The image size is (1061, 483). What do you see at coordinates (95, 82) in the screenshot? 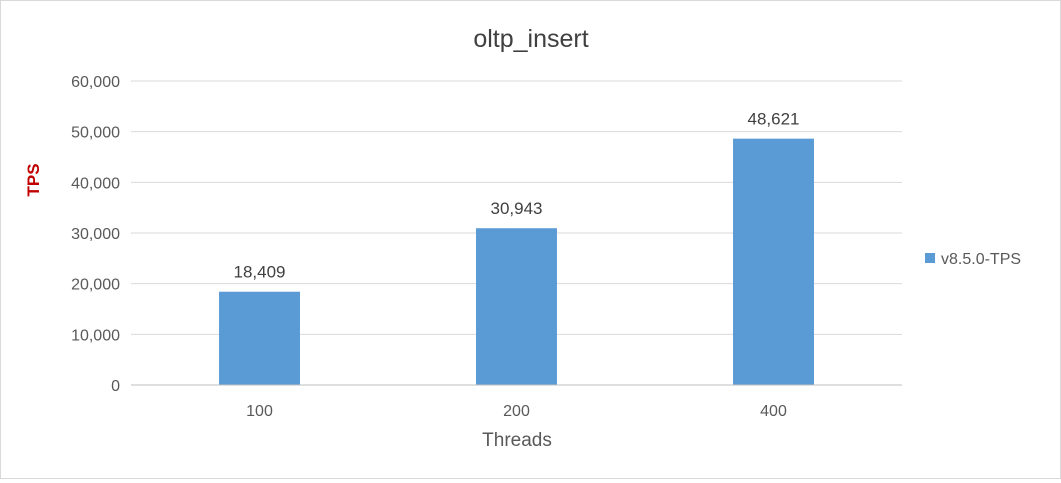
I see `y-tick-label: 60,000` at bounding box center [95, 82].